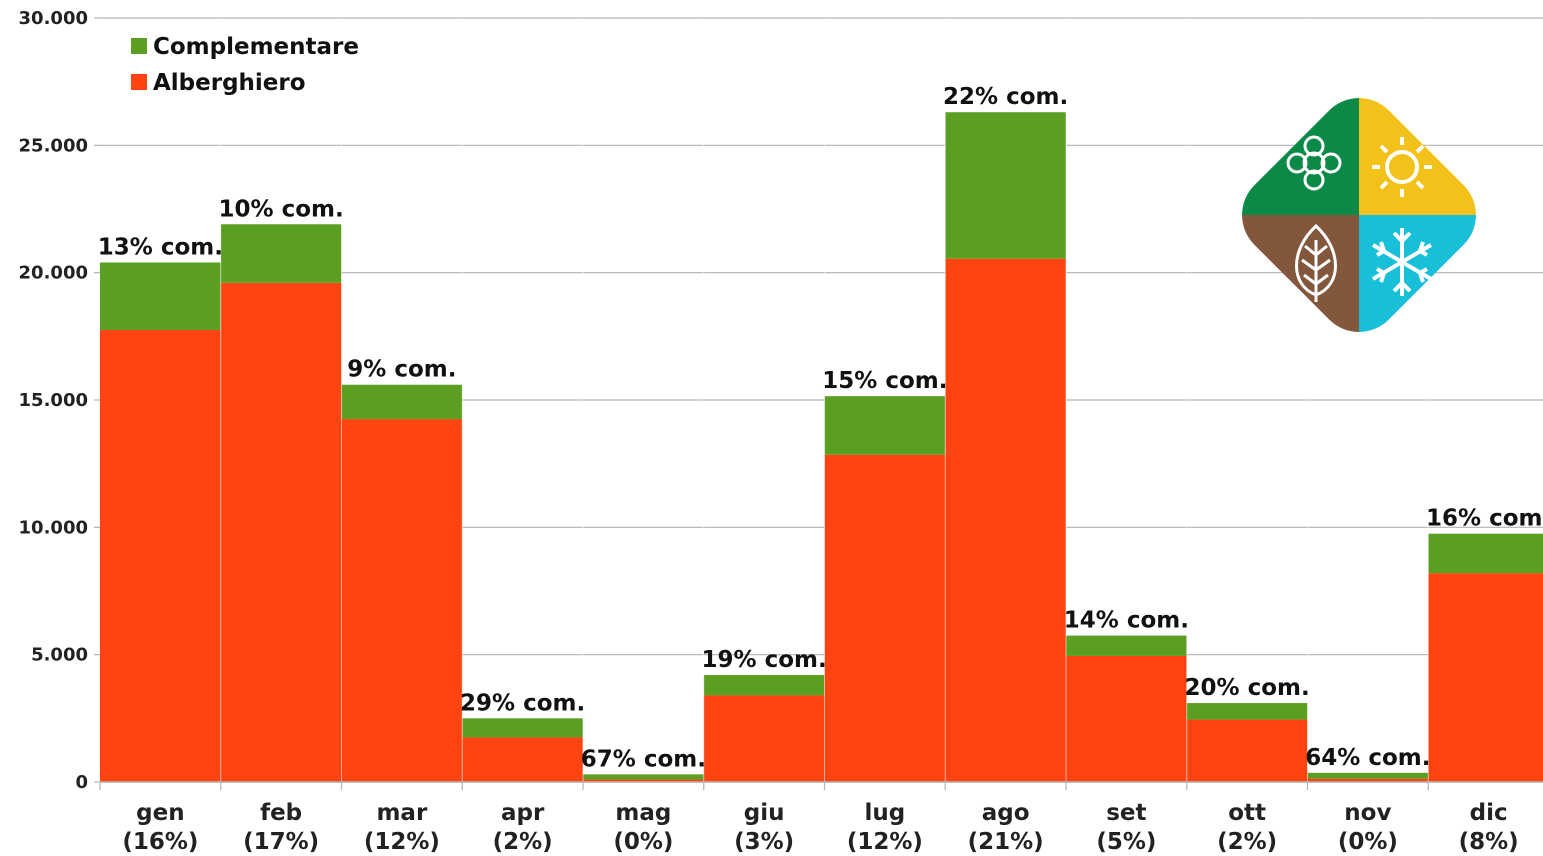 The width and height of the screenshot is (1543, 856). Describe the element at coordinates (1367, 813) in the screenshot. I see `x-tick-label-nov: nov` at that location.